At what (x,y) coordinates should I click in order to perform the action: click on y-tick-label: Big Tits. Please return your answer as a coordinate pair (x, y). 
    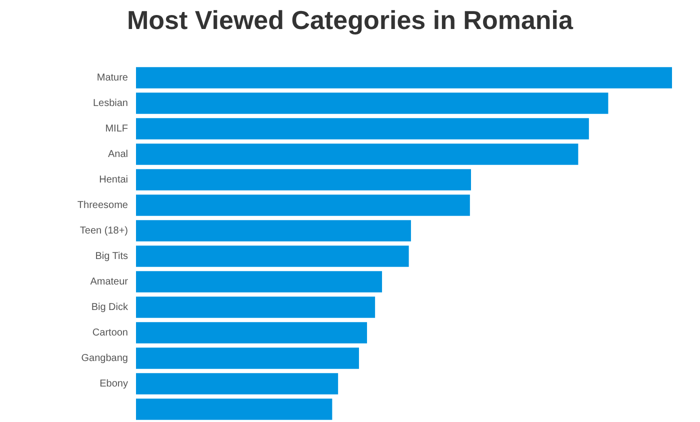
    Looking at the image, I should click on (111, 256).